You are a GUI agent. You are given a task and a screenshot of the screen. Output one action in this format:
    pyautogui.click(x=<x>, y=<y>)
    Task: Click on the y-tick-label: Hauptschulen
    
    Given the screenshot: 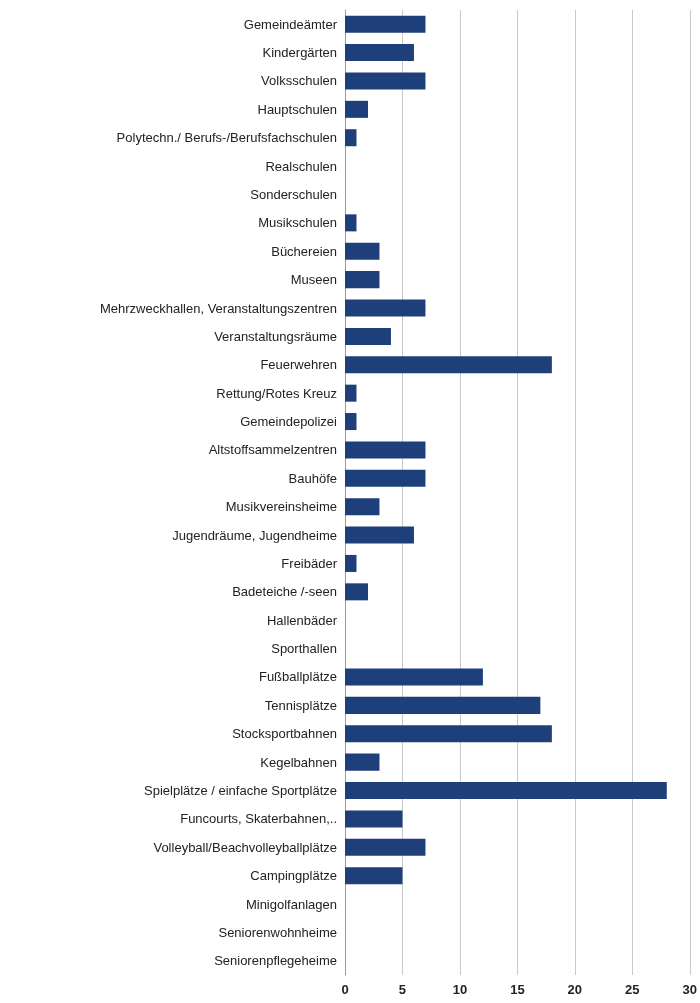 What is the action you would take?
    pyautogui.click(x=297, y=109)
    